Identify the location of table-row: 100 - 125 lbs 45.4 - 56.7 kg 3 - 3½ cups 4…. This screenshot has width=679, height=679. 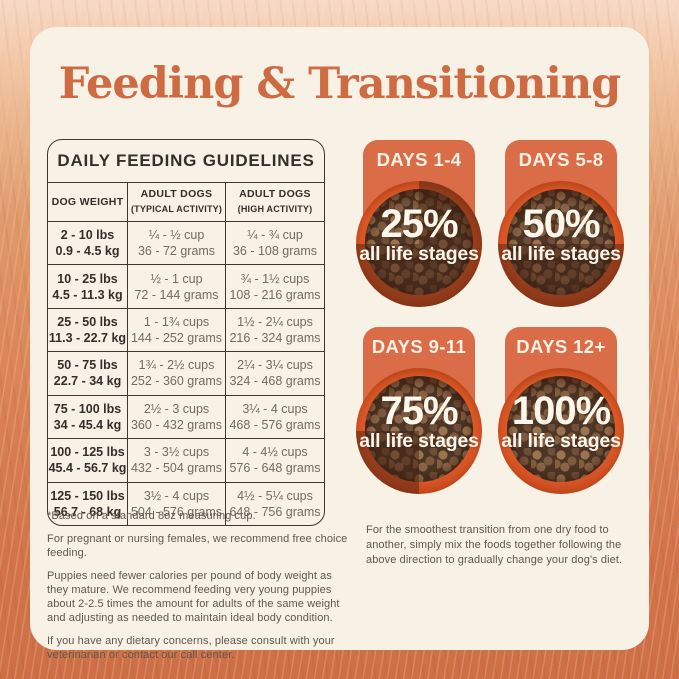
(186, 461).